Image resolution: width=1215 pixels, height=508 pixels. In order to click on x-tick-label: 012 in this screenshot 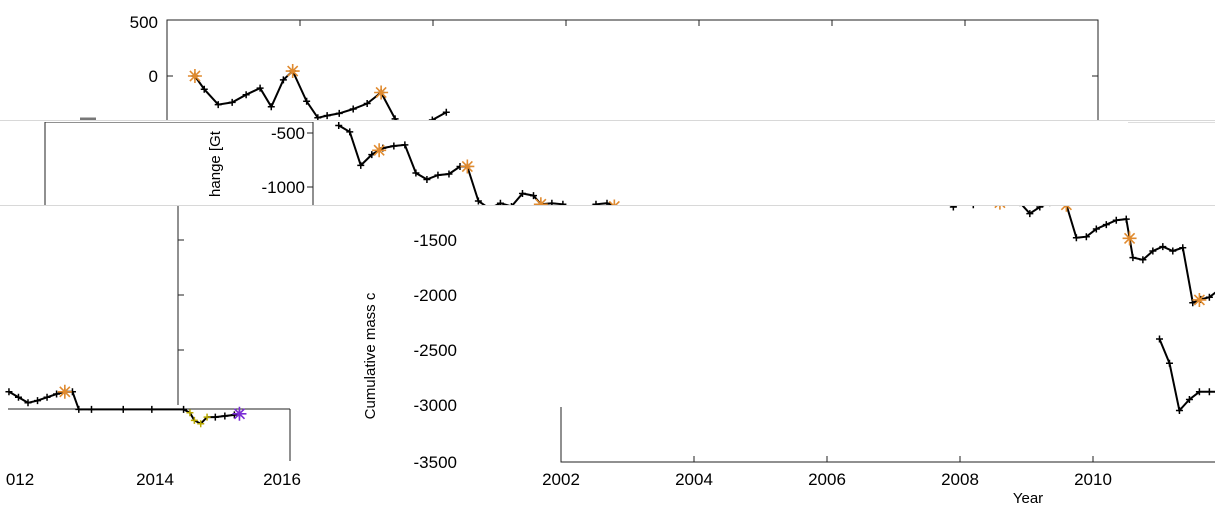, I will do `click(20, 479)`.